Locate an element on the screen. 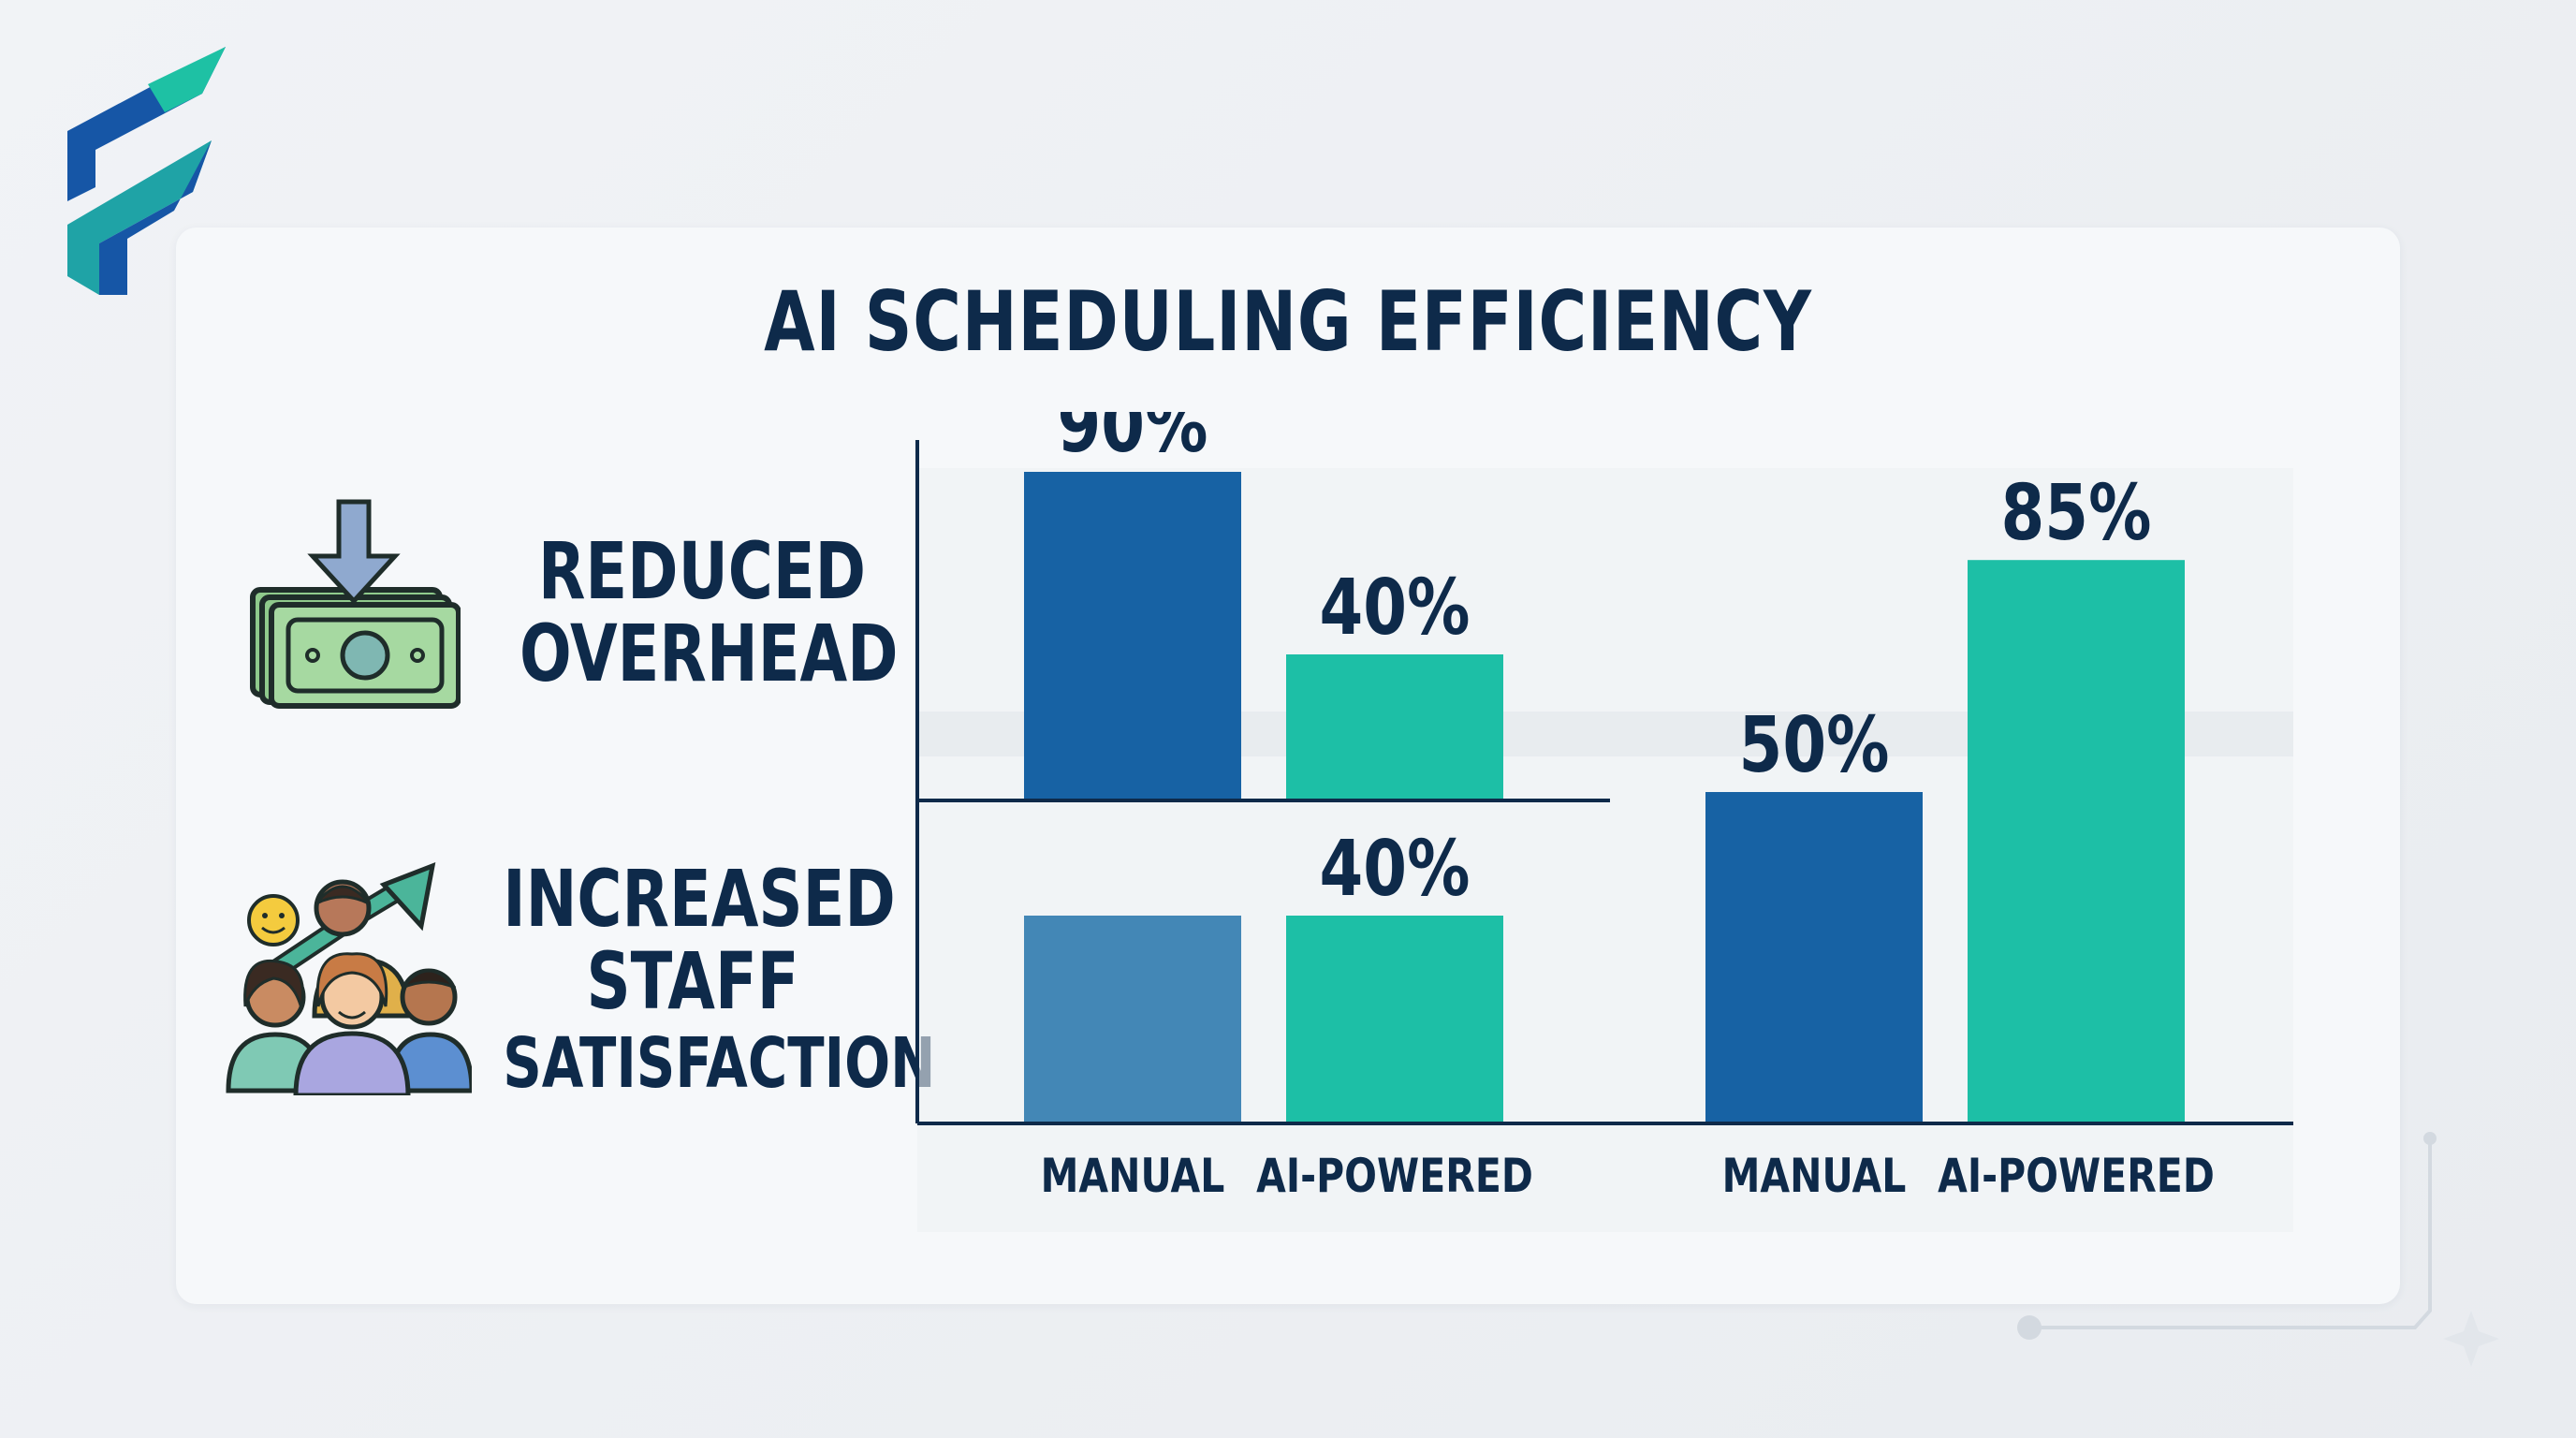 This screenshot has height=1438, width=2576. label-increased-staff-satisfaction: INCREASED STAFF SATISFACTION is located at coordinates (719, 979).